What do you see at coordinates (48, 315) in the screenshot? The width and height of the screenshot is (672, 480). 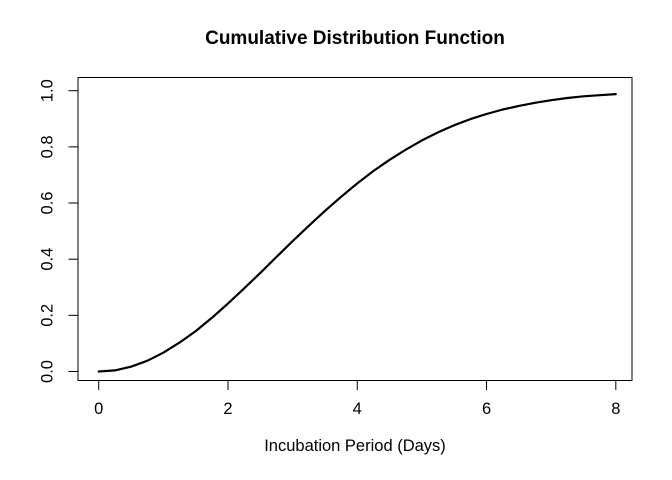 I see `y-tick-label: 0.2` at bounding box center [48, 315].